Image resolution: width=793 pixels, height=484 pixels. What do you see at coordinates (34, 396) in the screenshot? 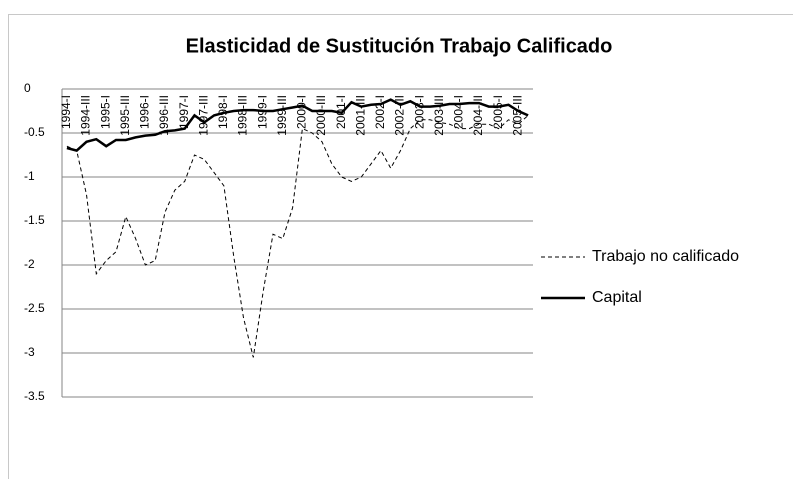
I see `y-tick-label: -3.5` at bounding box center [34, 396].